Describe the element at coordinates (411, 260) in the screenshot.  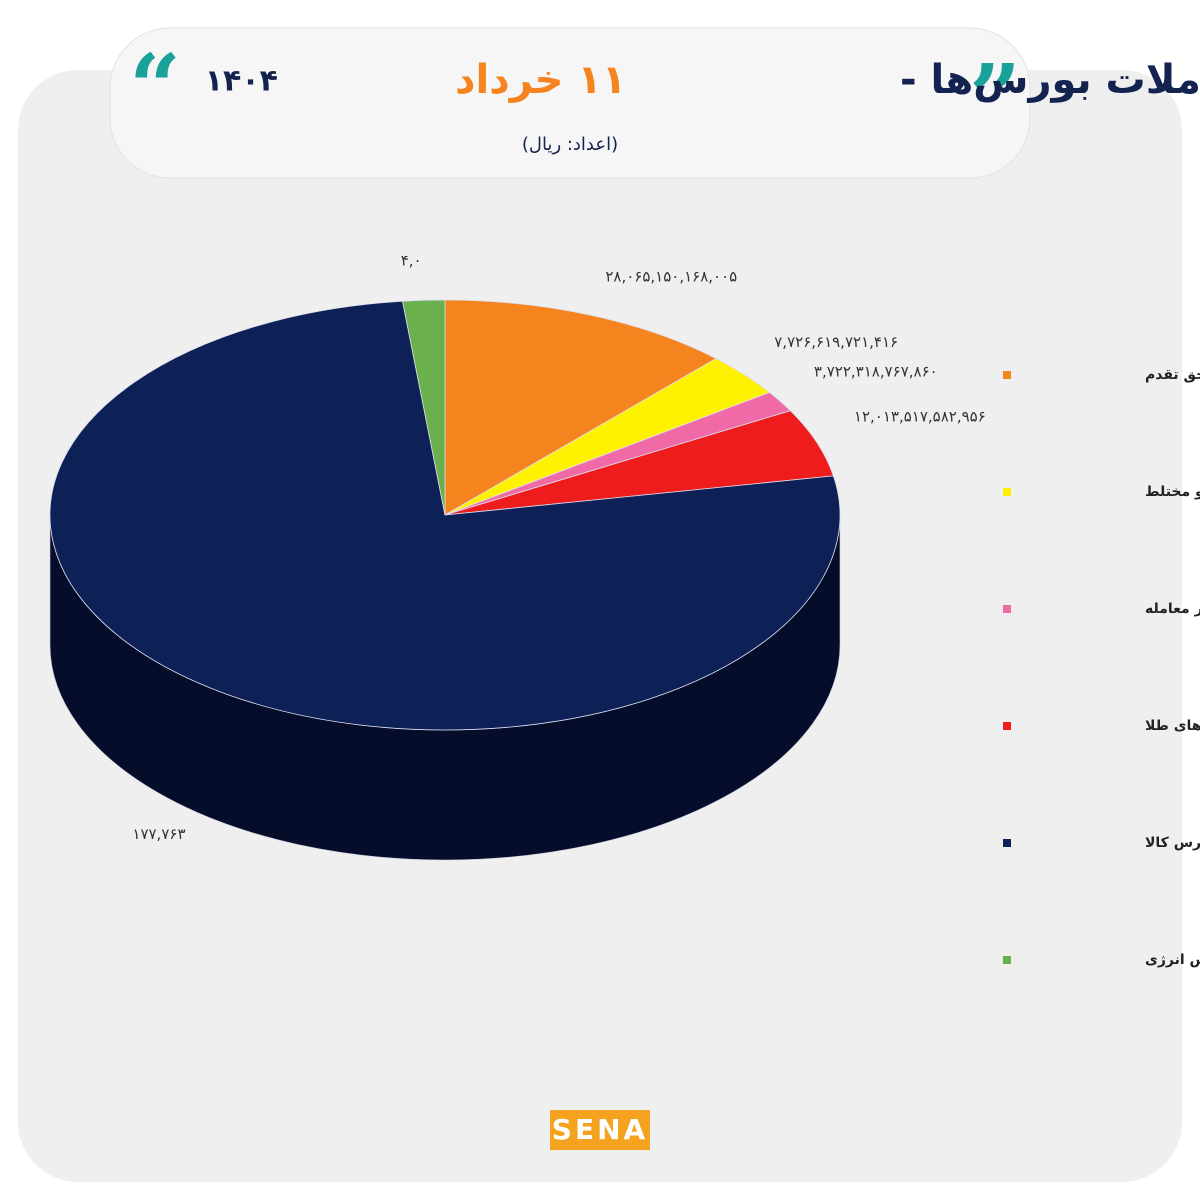
I see `data-label: ۴,۰` at that location.